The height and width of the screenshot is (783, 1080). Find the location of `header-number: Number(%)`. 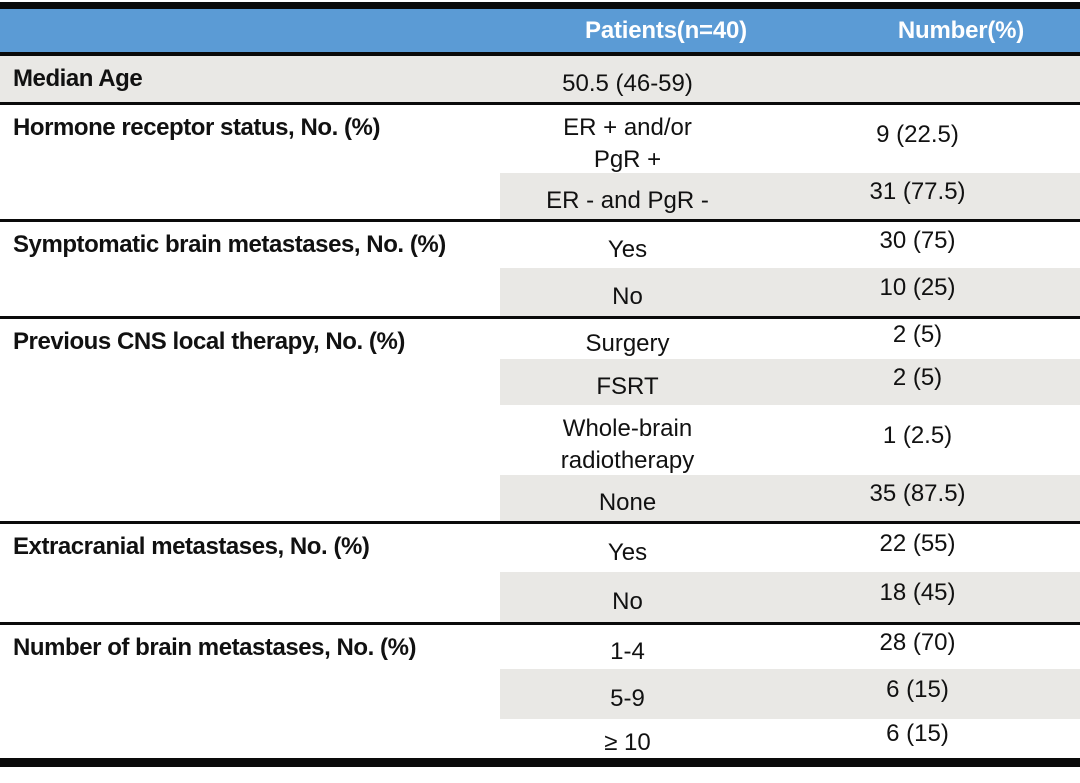

header-number: Number(%) is located at coordinates (961, 30).